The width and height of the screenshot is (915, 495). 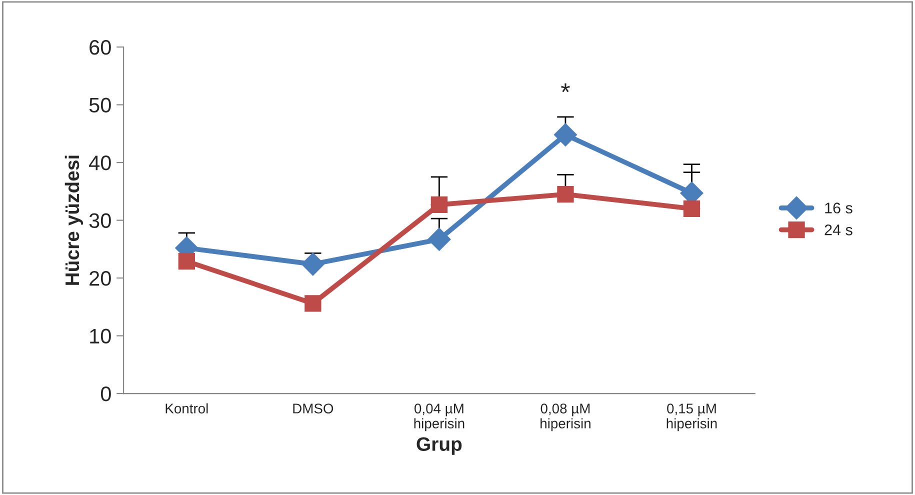 I want to click on legend-label: 24 s, so click(x=838, y=230).